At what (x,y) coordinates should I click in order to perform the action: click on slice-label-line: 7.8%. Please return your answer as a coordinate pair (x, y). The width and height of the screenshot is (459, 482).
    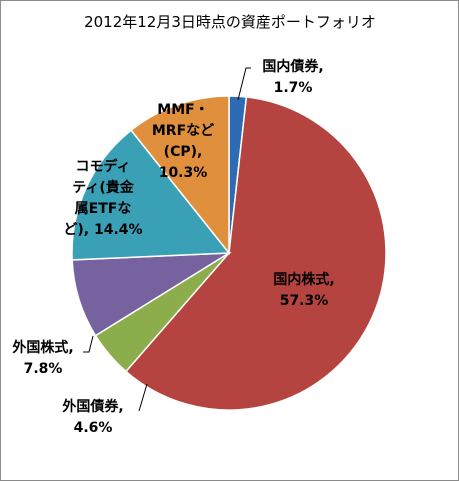
    Looking at the image, I should click on (43, 369).